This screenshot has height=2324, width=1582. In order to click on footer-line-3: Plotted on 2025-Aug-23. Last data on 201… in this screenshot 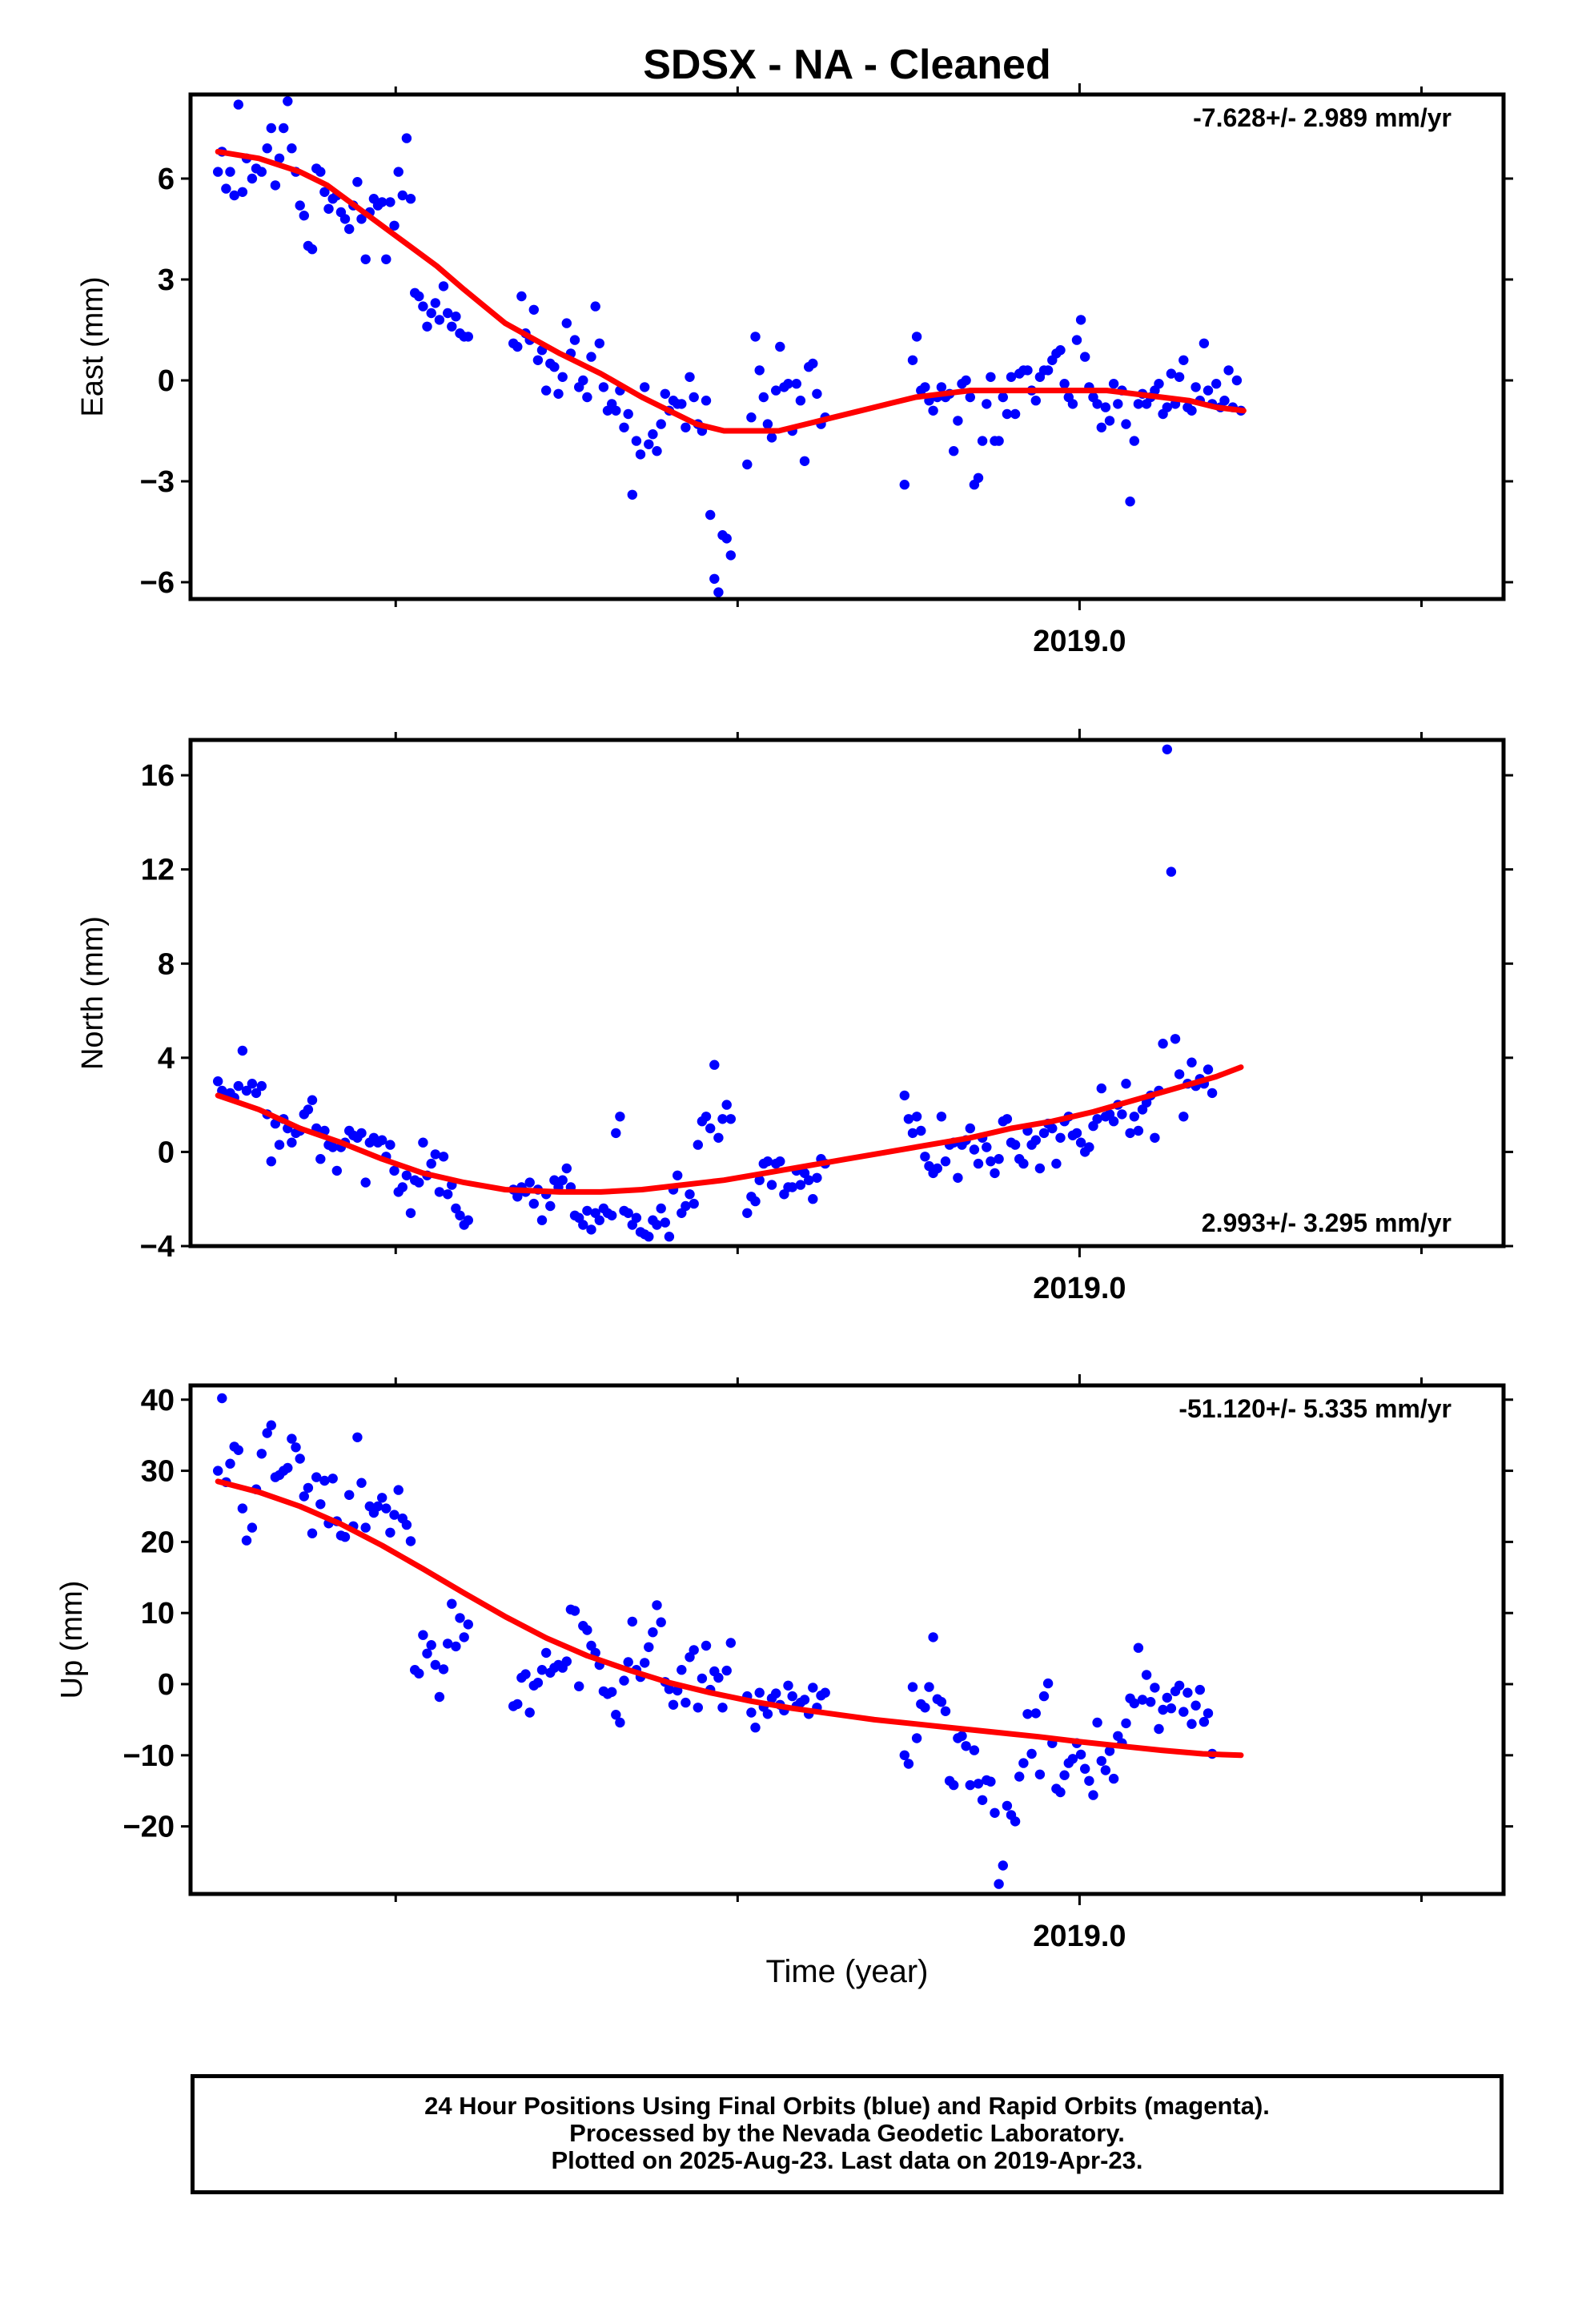, I will do `click(847, 2160)`.